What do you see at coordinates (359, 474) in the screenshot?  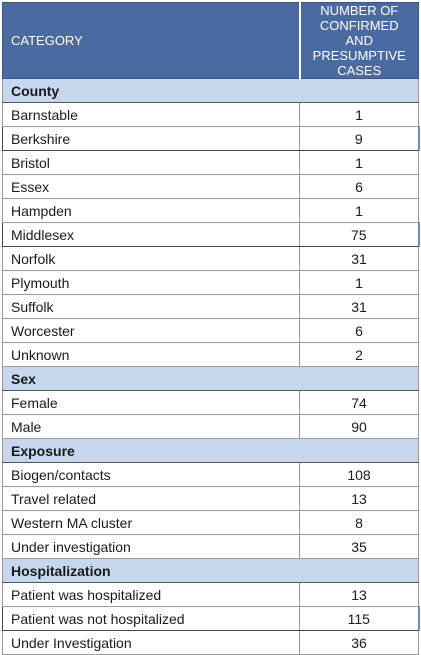 I see `row-value: 108` at bounding box center [359, 474].